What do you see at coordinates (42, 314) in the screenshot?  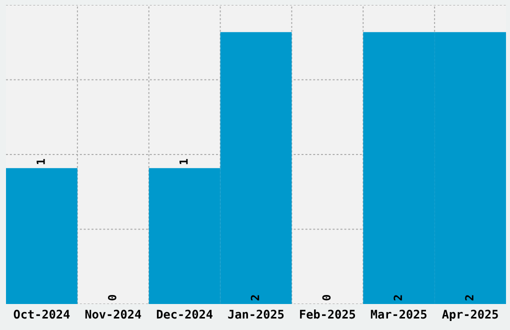 I see `x-tick-label: Oct-2024` at bounding box center [42, 314].